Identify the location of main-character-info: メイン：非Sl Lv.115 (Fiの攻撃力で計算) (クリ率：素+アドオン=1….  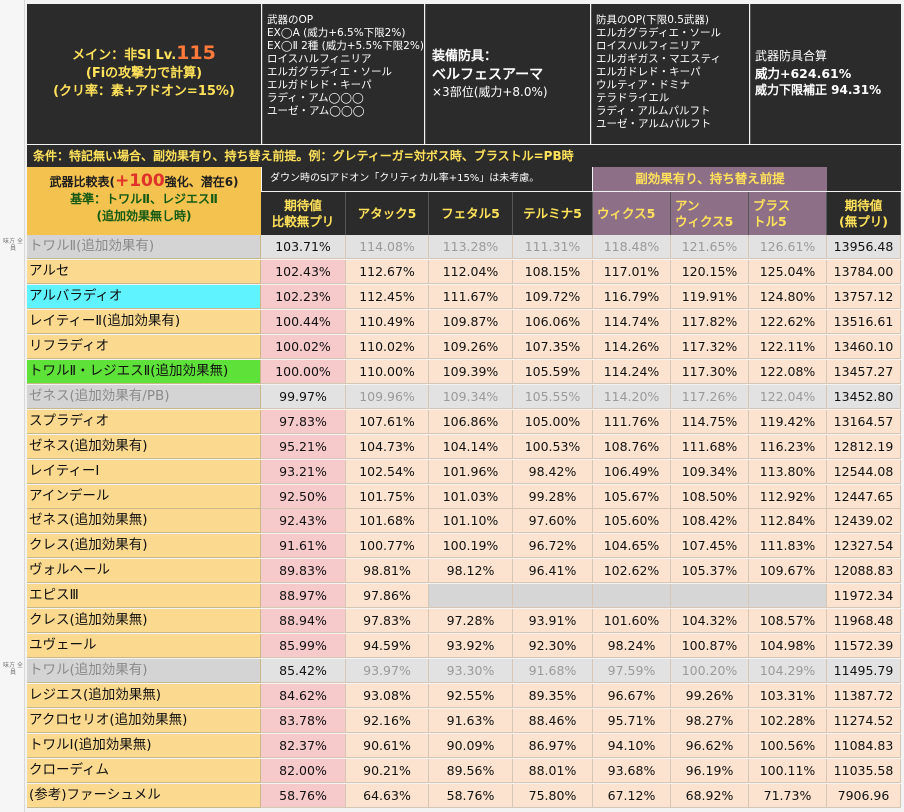
(144, 74).